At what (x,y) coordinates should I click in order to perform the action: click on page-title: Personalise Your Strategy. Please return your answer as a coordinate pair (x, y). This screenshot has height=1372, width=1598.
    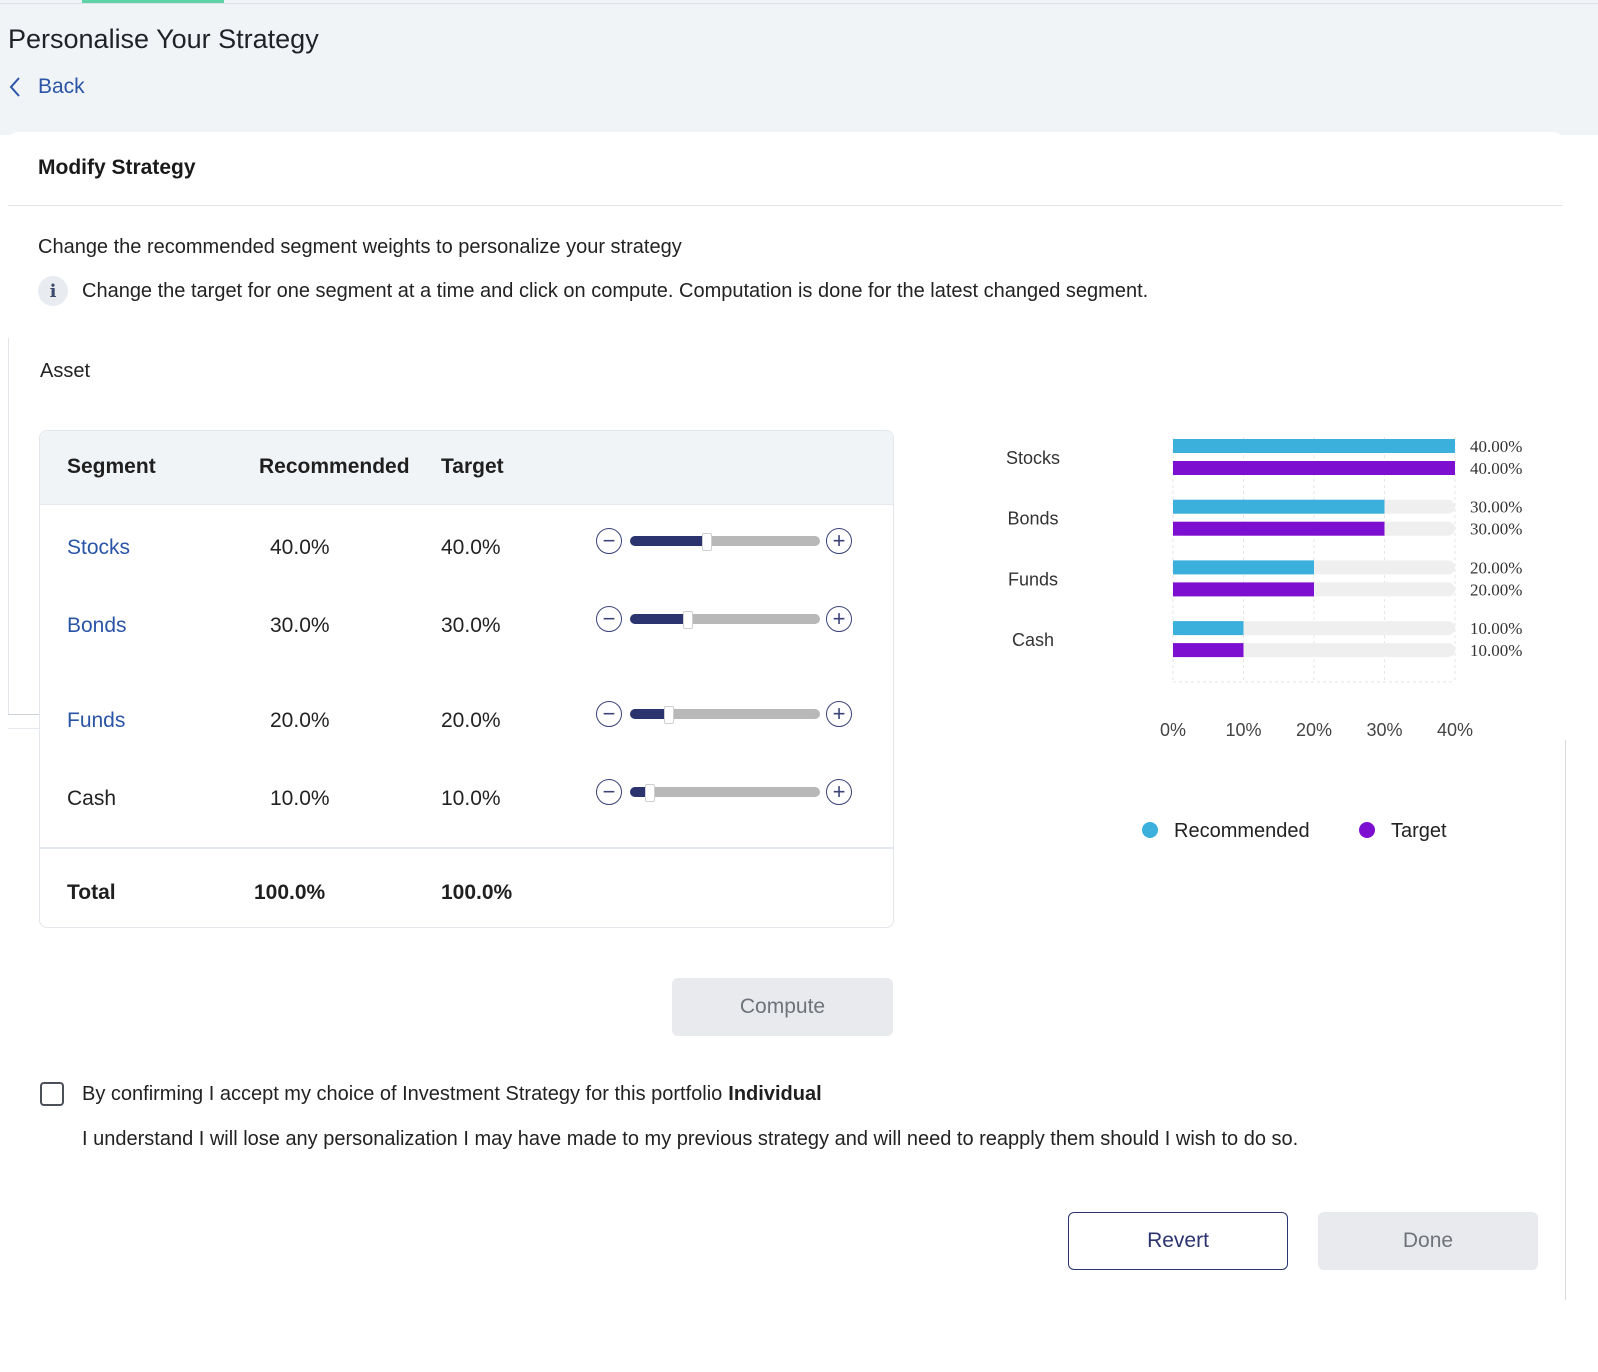
    Looking at the image, I should click on (163, 39).